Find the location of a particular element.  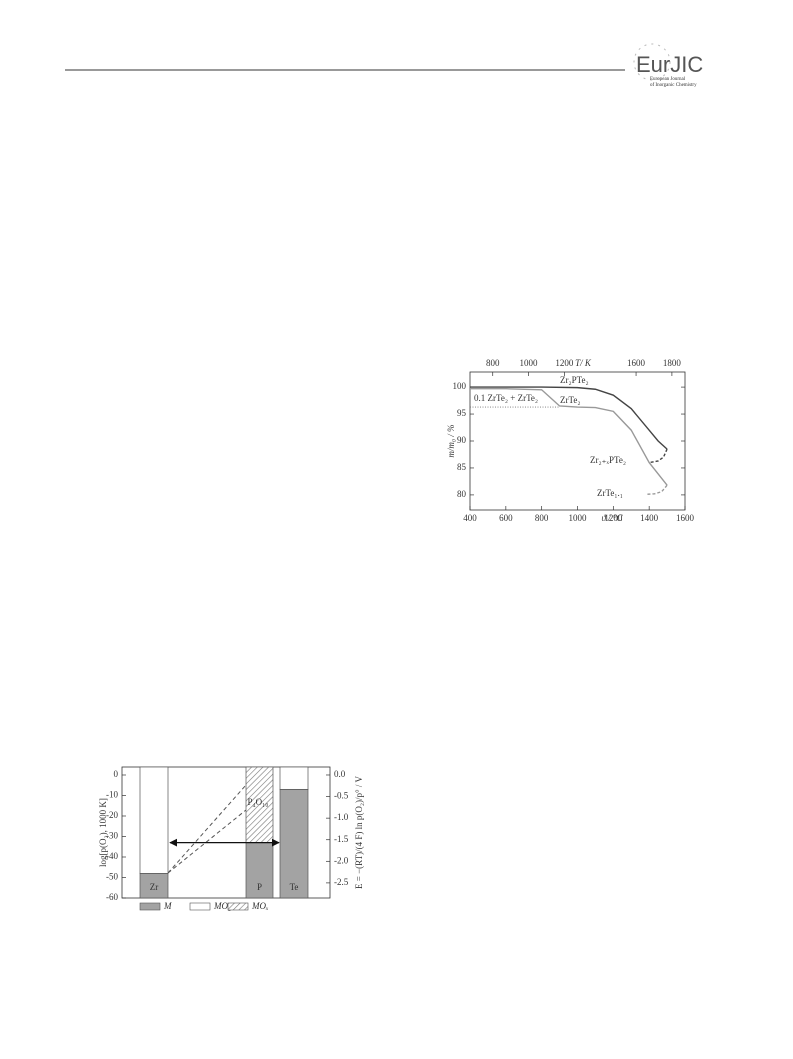

y-tick-label: 80 is located at coordinates (462, 494).